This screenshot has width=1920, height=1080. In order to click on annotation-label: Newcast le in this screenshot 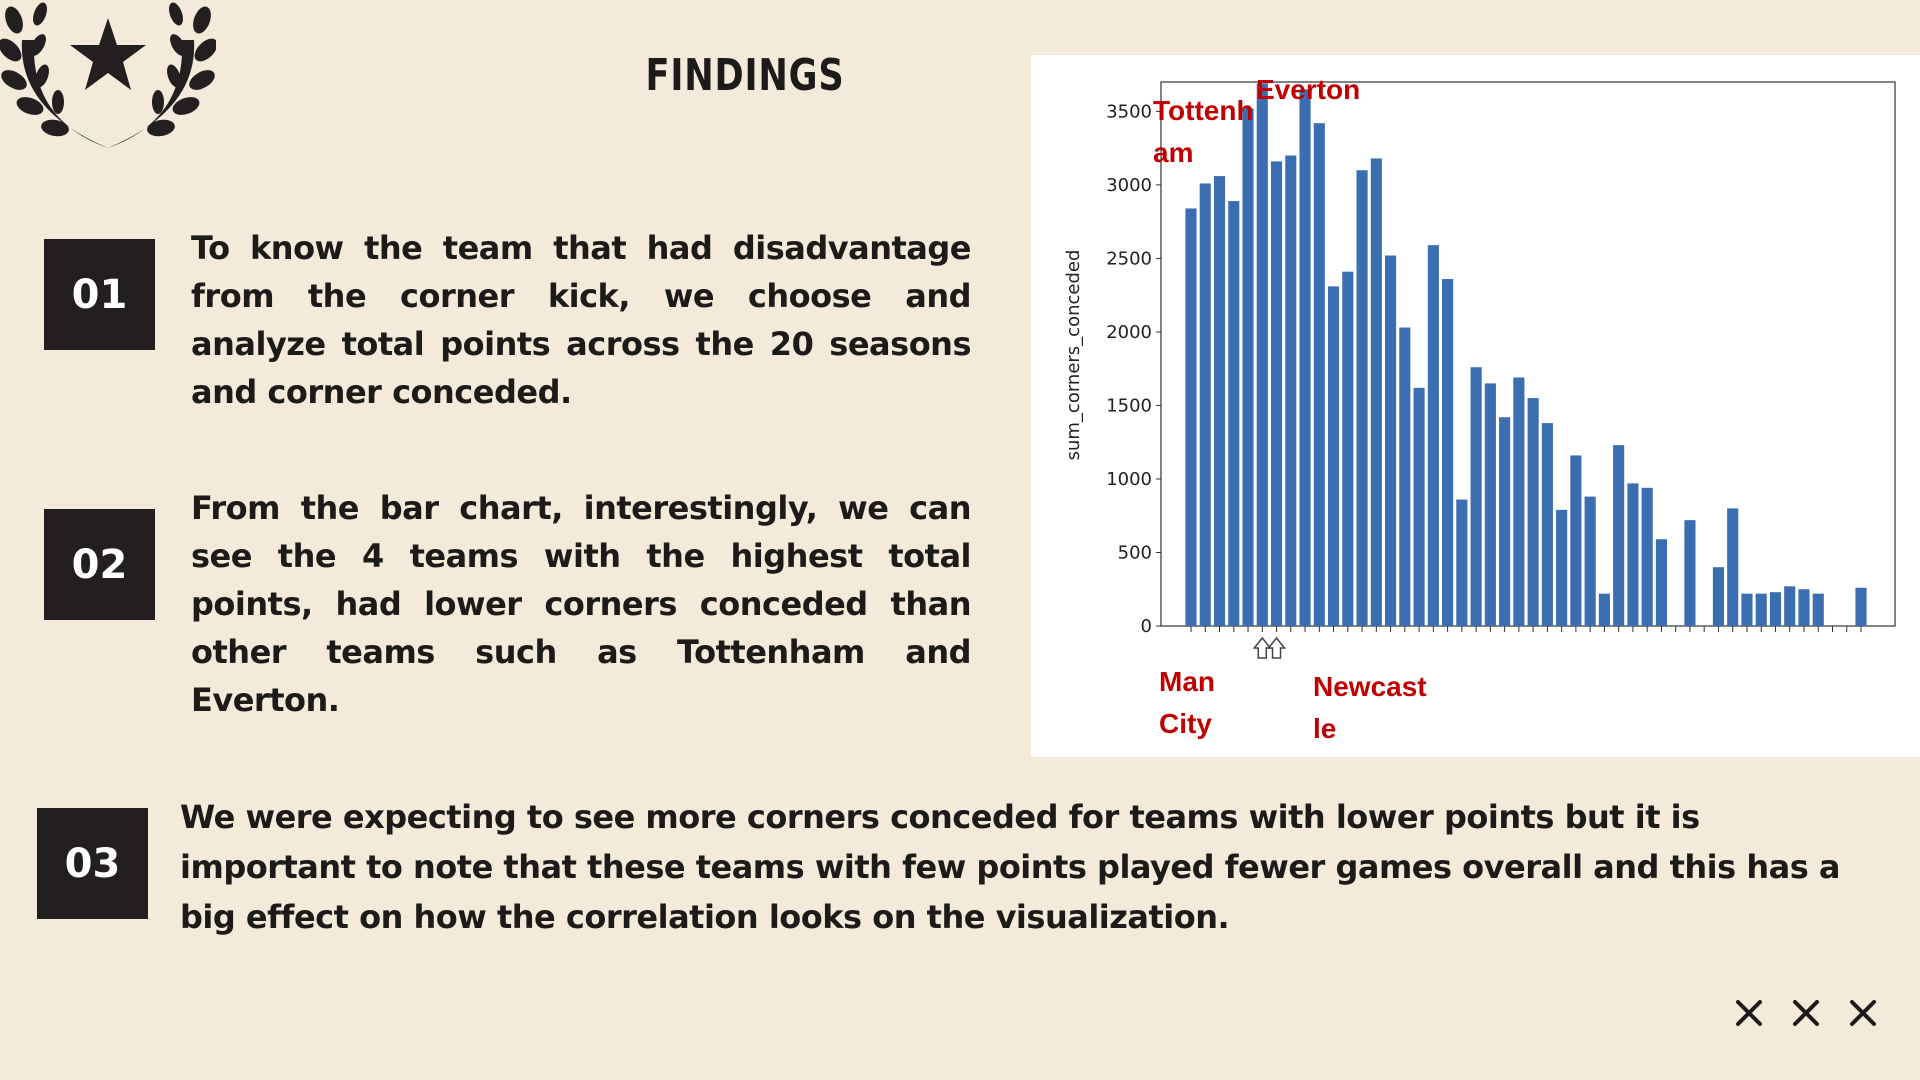, I will do `click(1370, 707)`.